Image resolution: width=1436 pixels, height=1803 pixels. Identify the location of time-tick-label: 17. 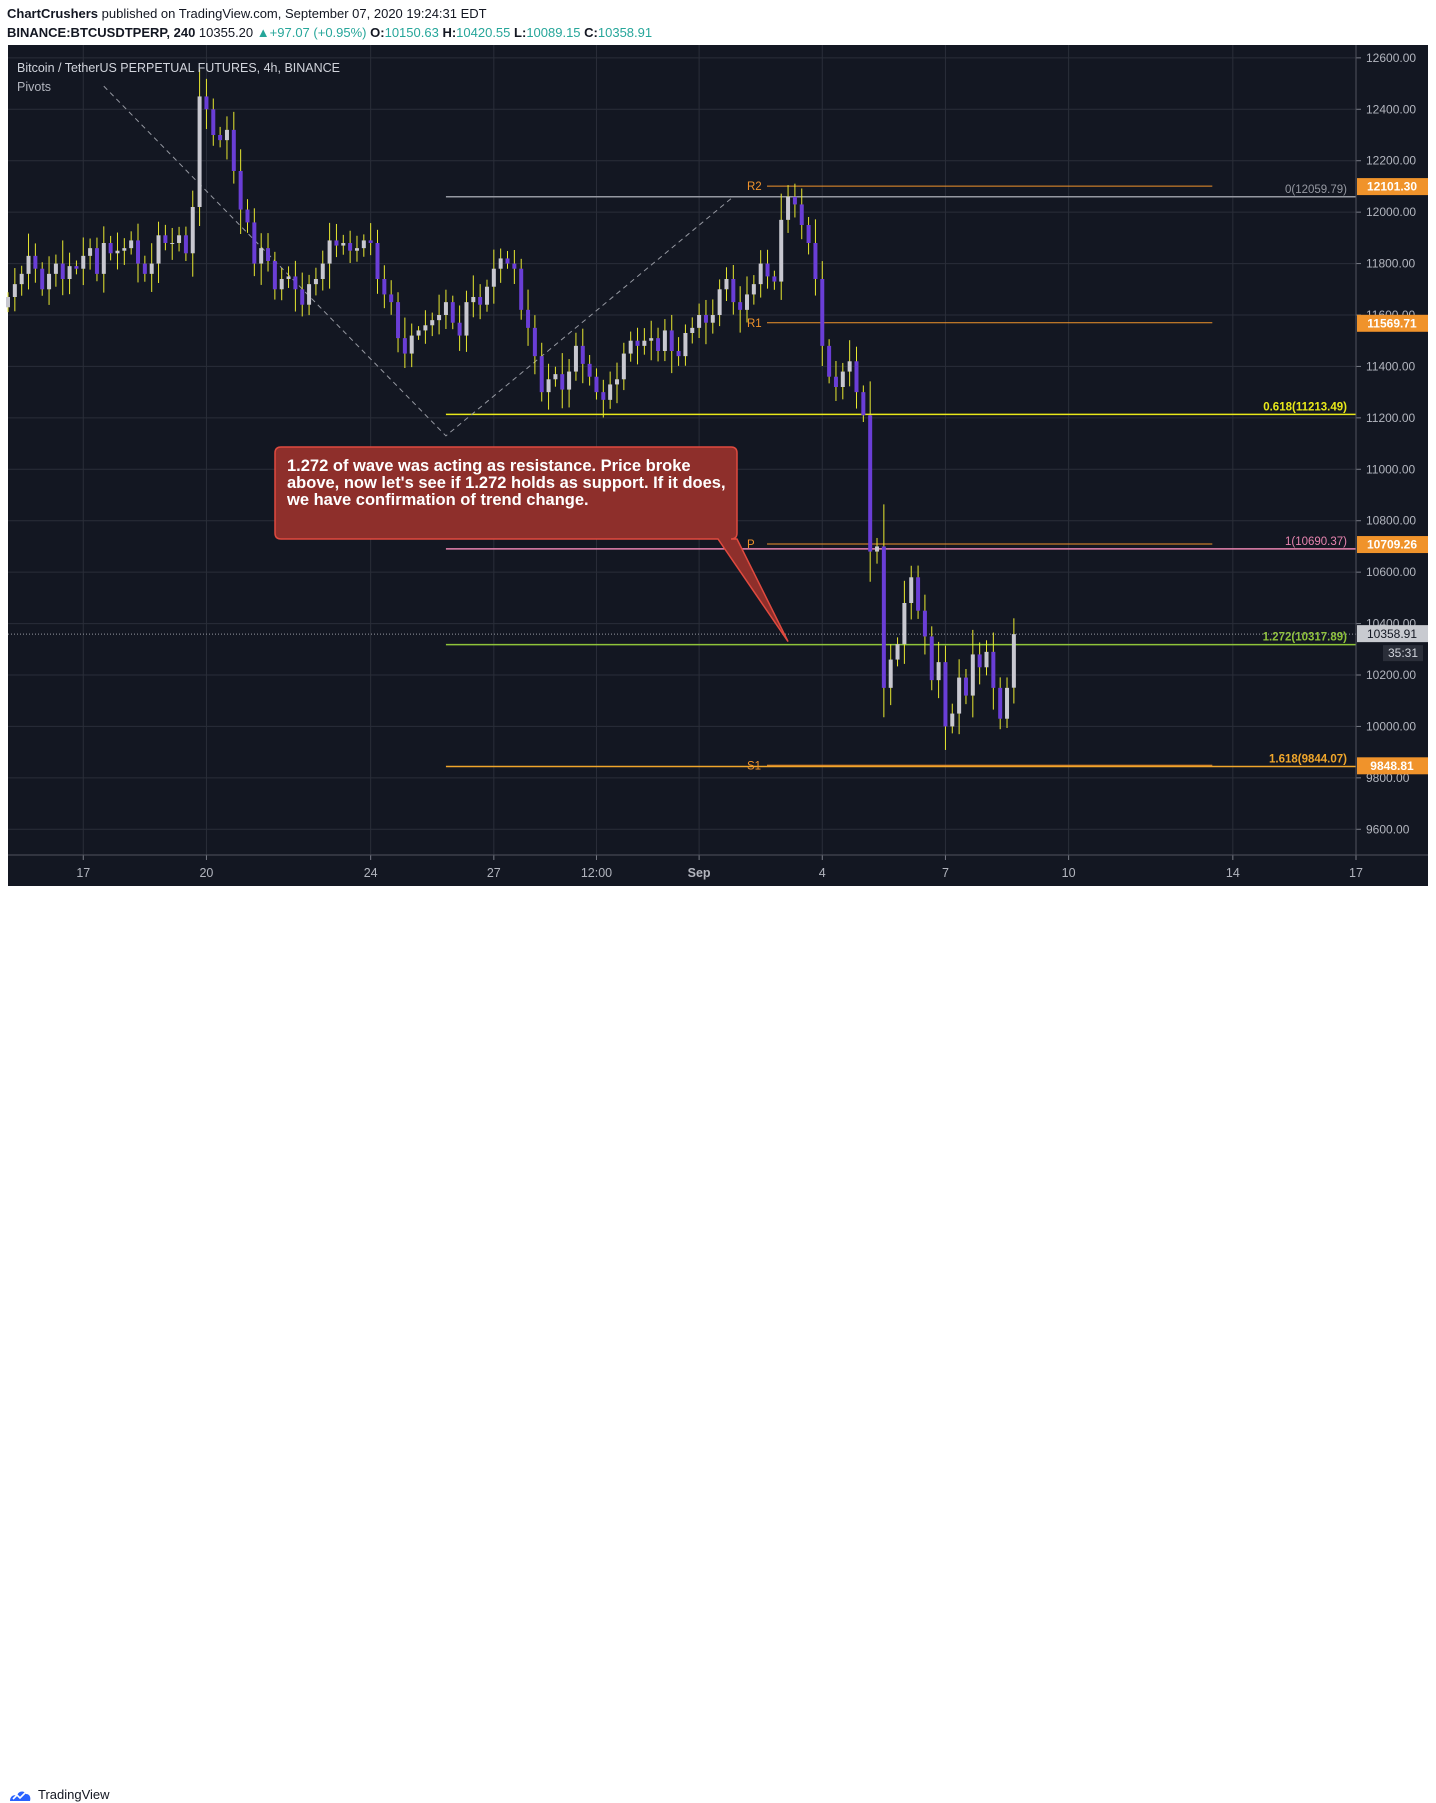
(83, 873).